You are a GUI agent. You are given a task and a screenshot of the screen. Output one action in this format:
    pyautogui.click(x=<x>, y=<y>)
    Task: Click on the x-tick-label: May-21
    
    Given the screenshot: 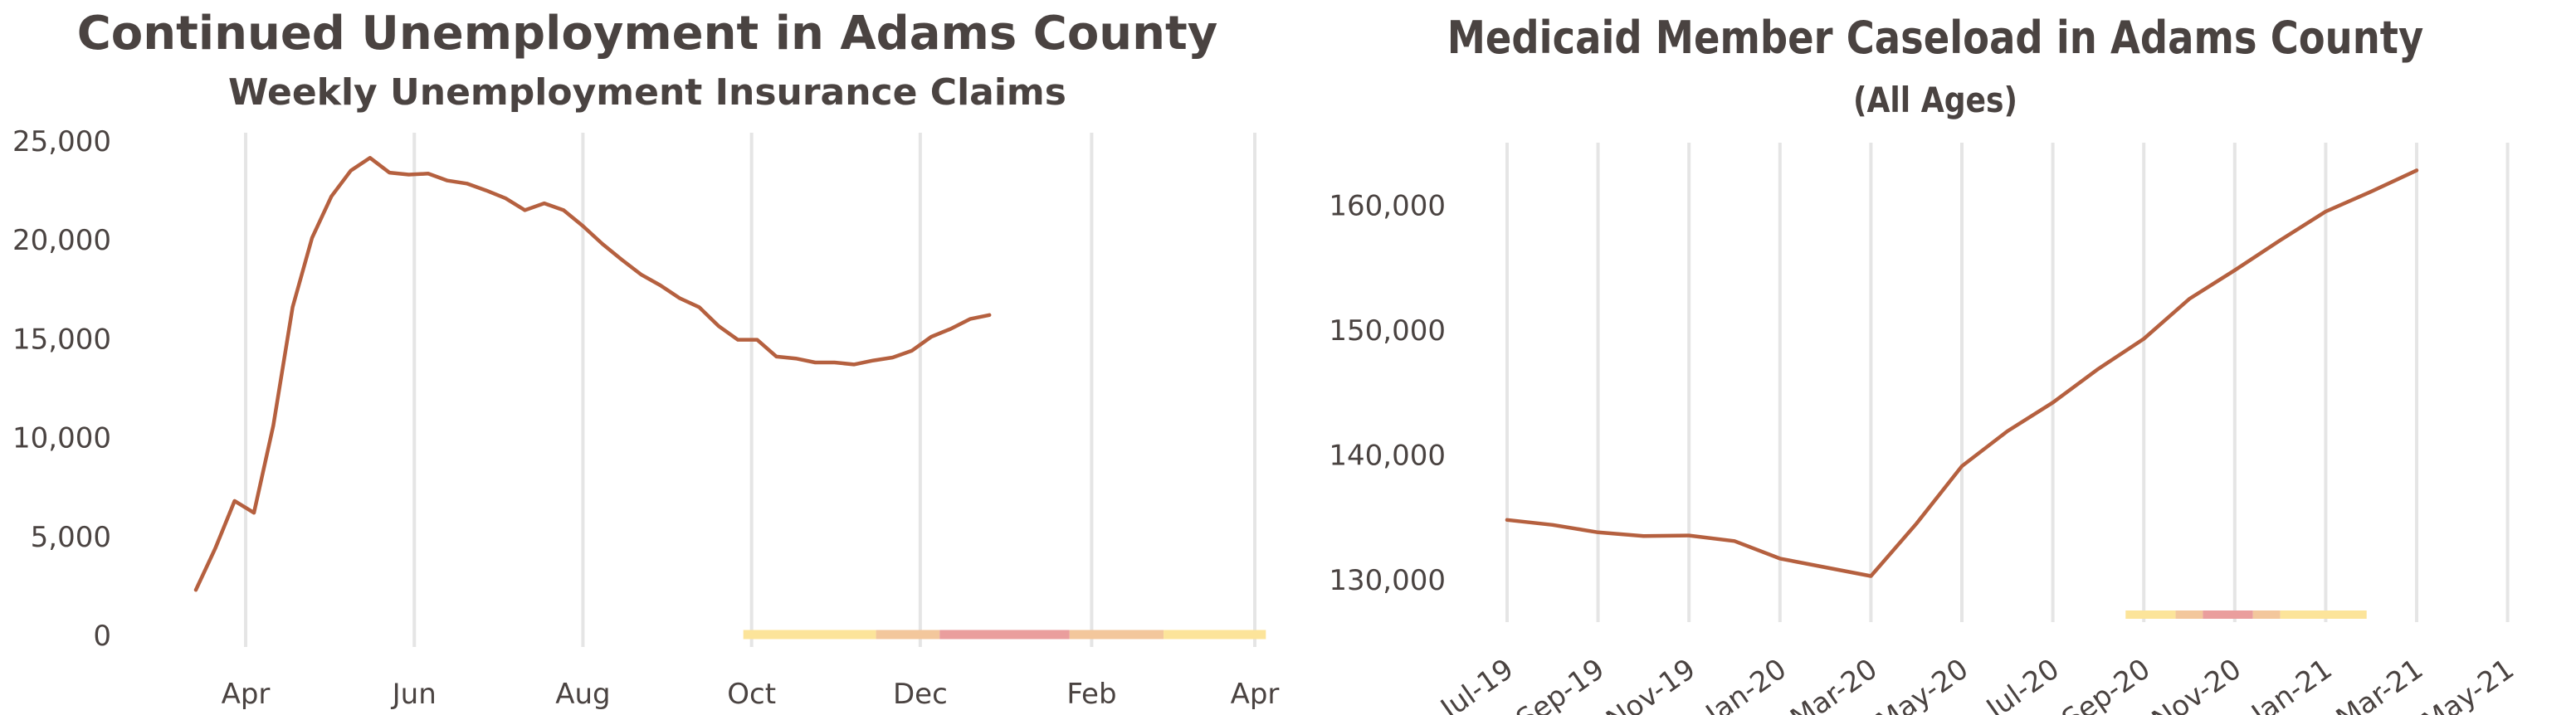 What is the action you would take?
    pyautogui.click(x=2468, y=684)
    